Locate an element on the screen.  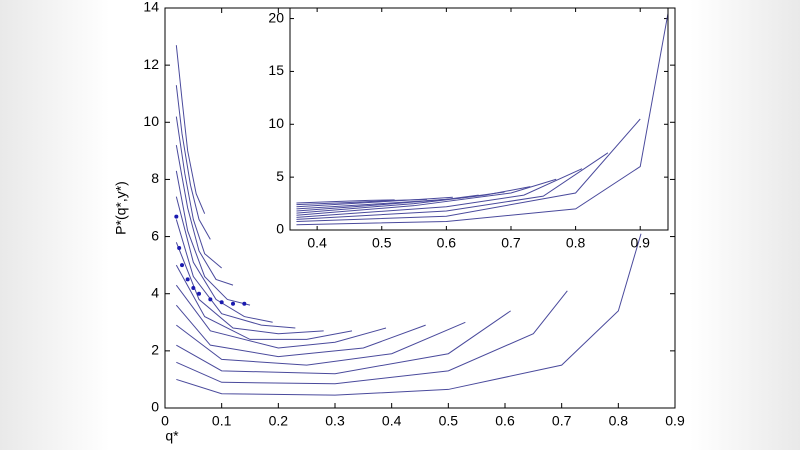
x-tick-label: 0 is located at coordinates (165, 421).